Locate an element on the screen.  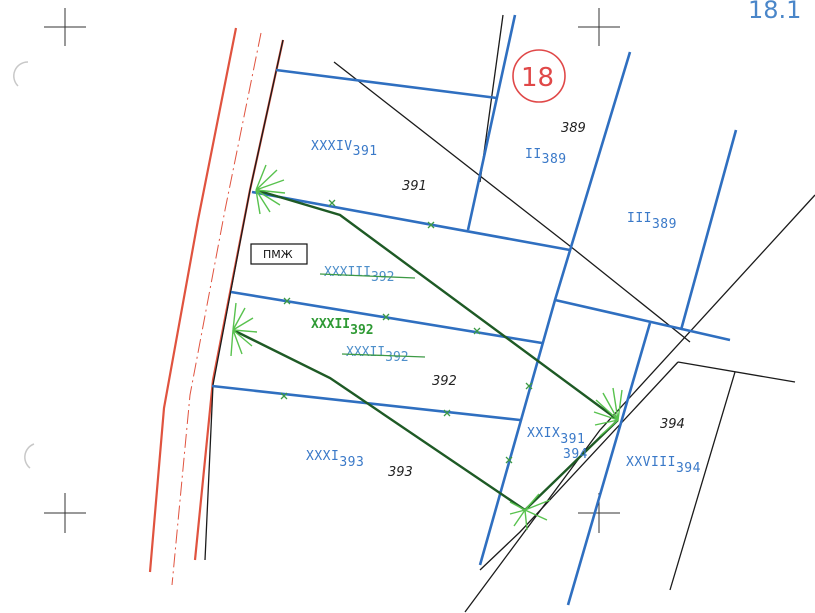
binder-hole-top is located at coordinates (21, 74).